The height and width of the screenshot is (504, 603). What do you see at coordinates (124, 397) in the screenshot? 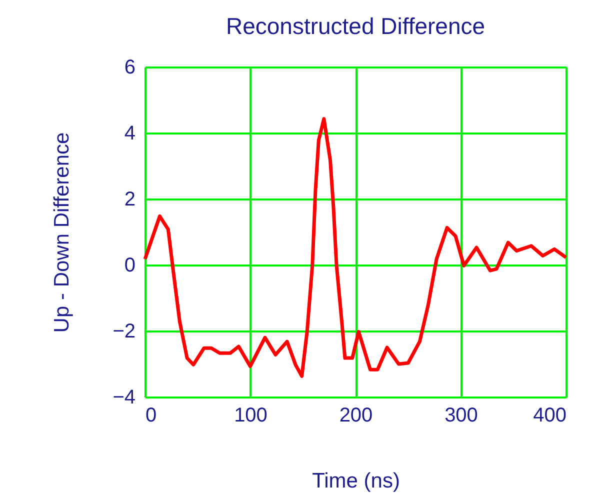
I see `y-tick-label: −4` at bounding box center [124, 397].